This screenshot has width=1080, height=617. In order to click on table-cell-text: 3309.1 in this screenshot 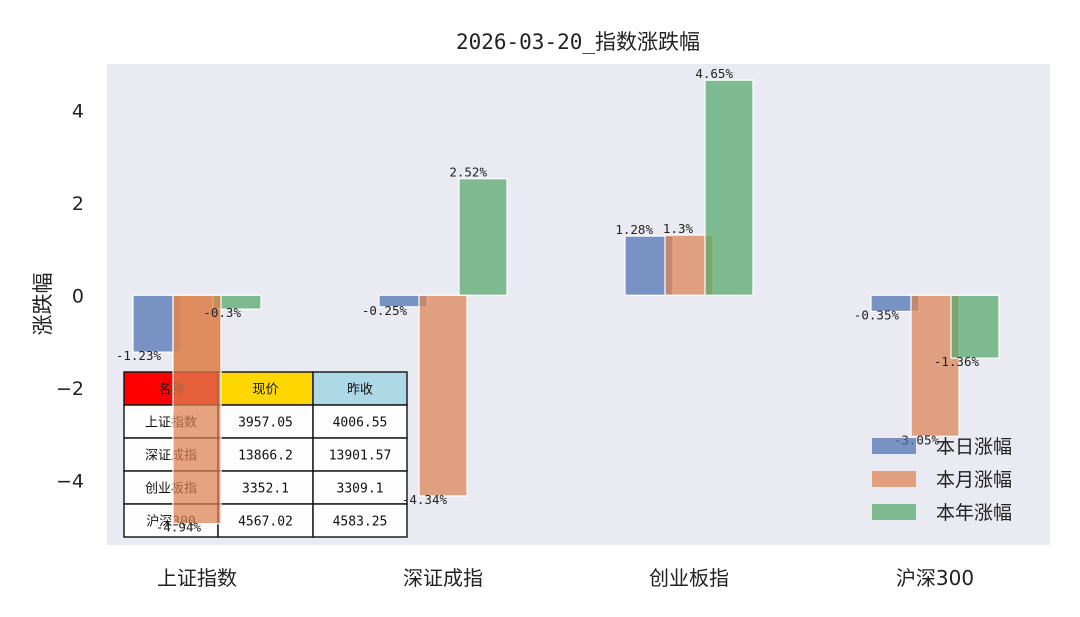, I will do `click(360, 489)`.